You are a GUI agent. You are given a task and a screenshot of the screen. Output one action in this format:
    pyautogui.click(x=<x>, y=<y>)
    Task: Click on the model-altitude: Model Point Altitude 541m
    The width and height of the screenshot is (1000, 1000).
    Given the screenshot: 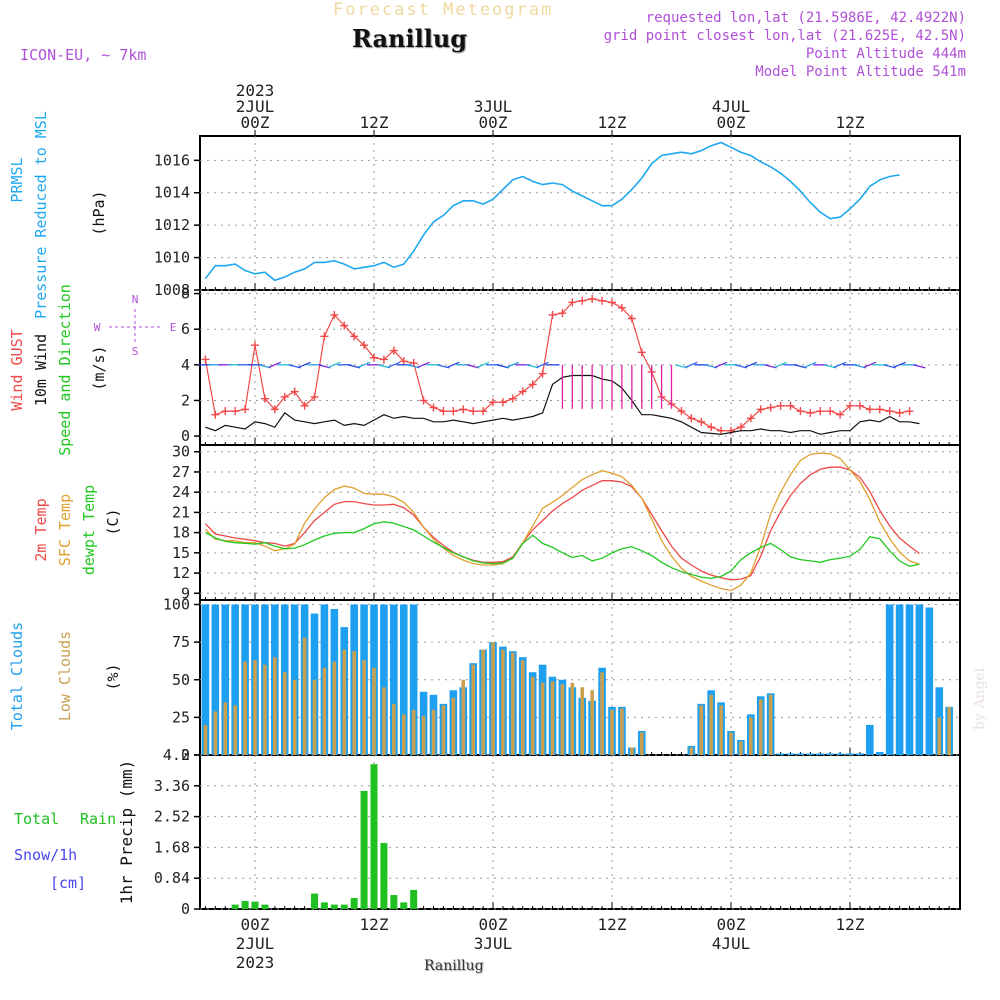 What is the action you would take?
    pyautogui.click(x=860, y=72)
    